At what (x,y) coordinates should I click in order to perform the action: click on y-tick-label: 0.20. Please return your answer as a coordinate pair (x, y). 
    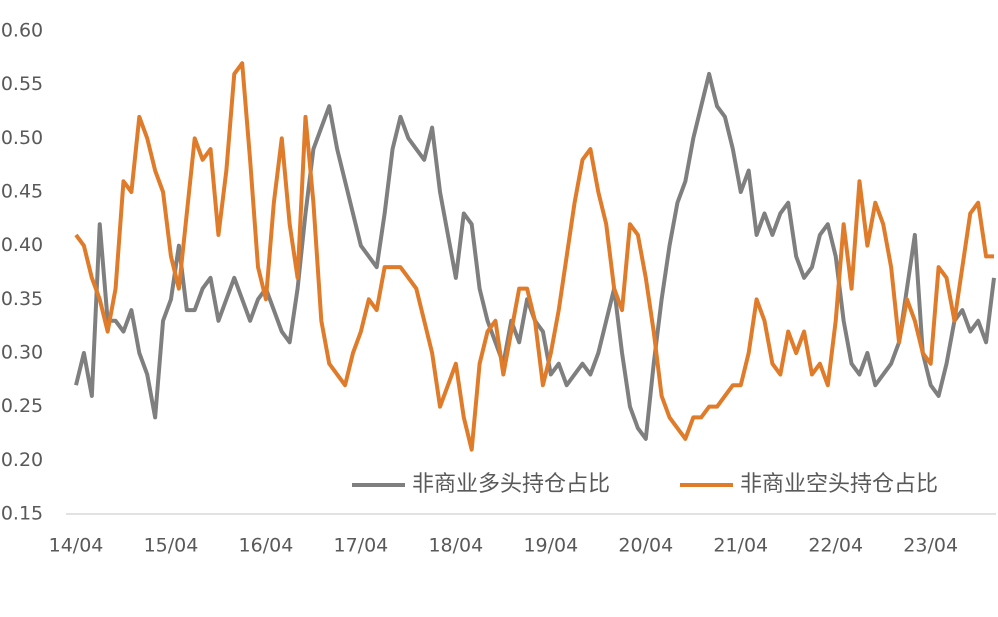
    Looking at the image, I should click on (22, 460).